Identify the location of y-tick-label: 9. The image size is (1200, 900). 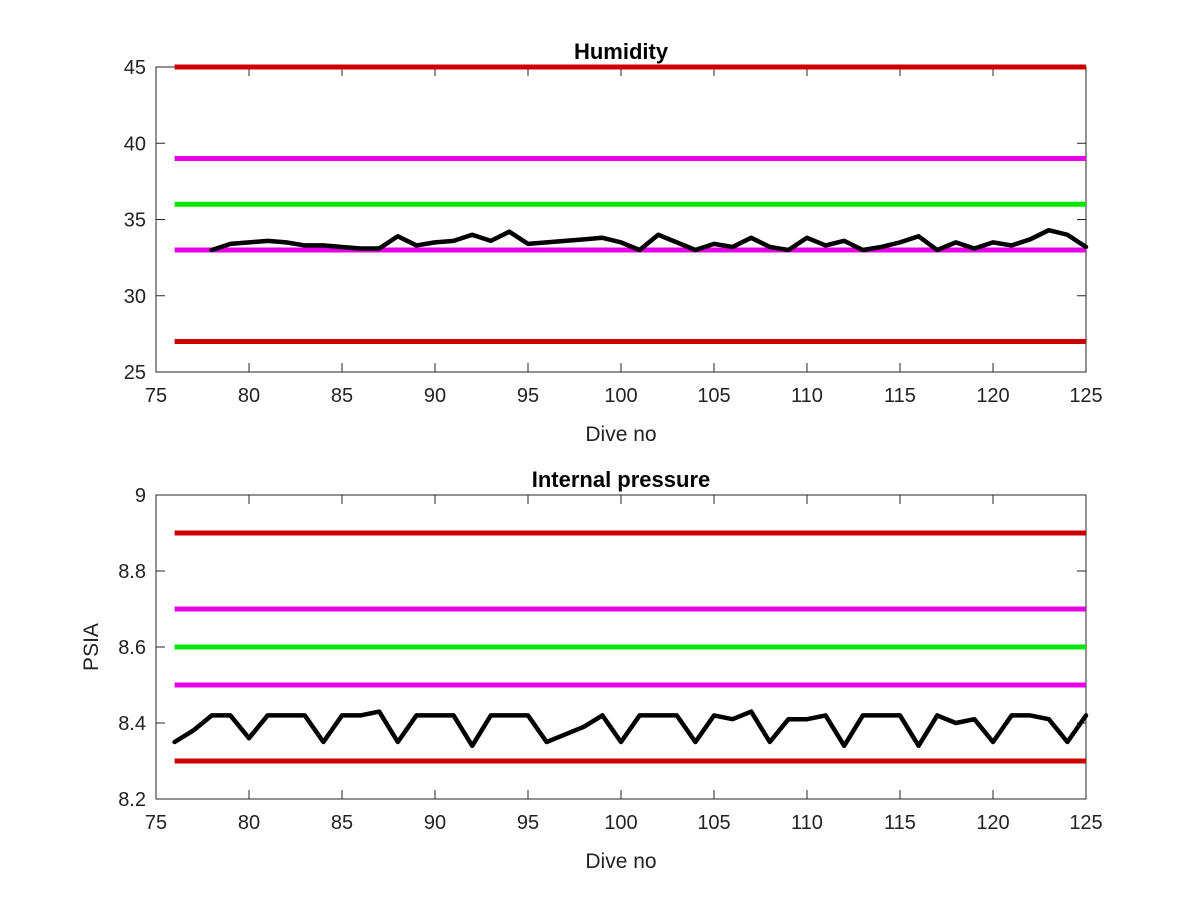
(140, 496).